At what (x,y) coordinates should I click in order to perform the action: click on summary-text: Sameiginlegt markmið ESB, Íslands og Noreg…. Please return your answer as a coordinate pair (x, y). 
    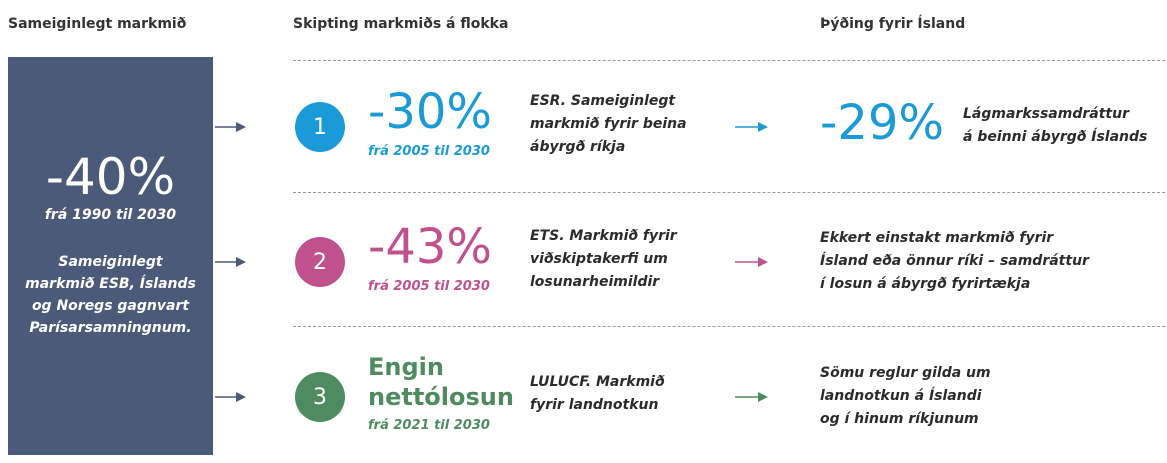
    Looking at the image, I should click on (110, 295).